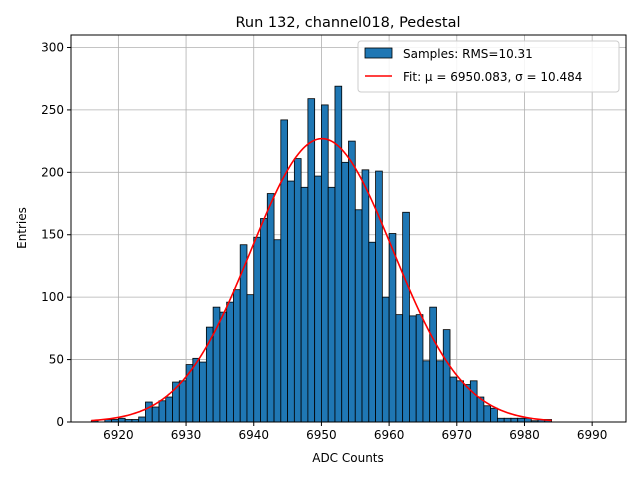 The image size is (640, 480). Describe the element at coordinates (52, 172) in the screenshot. I see `y-tick-label: 200` at that location.